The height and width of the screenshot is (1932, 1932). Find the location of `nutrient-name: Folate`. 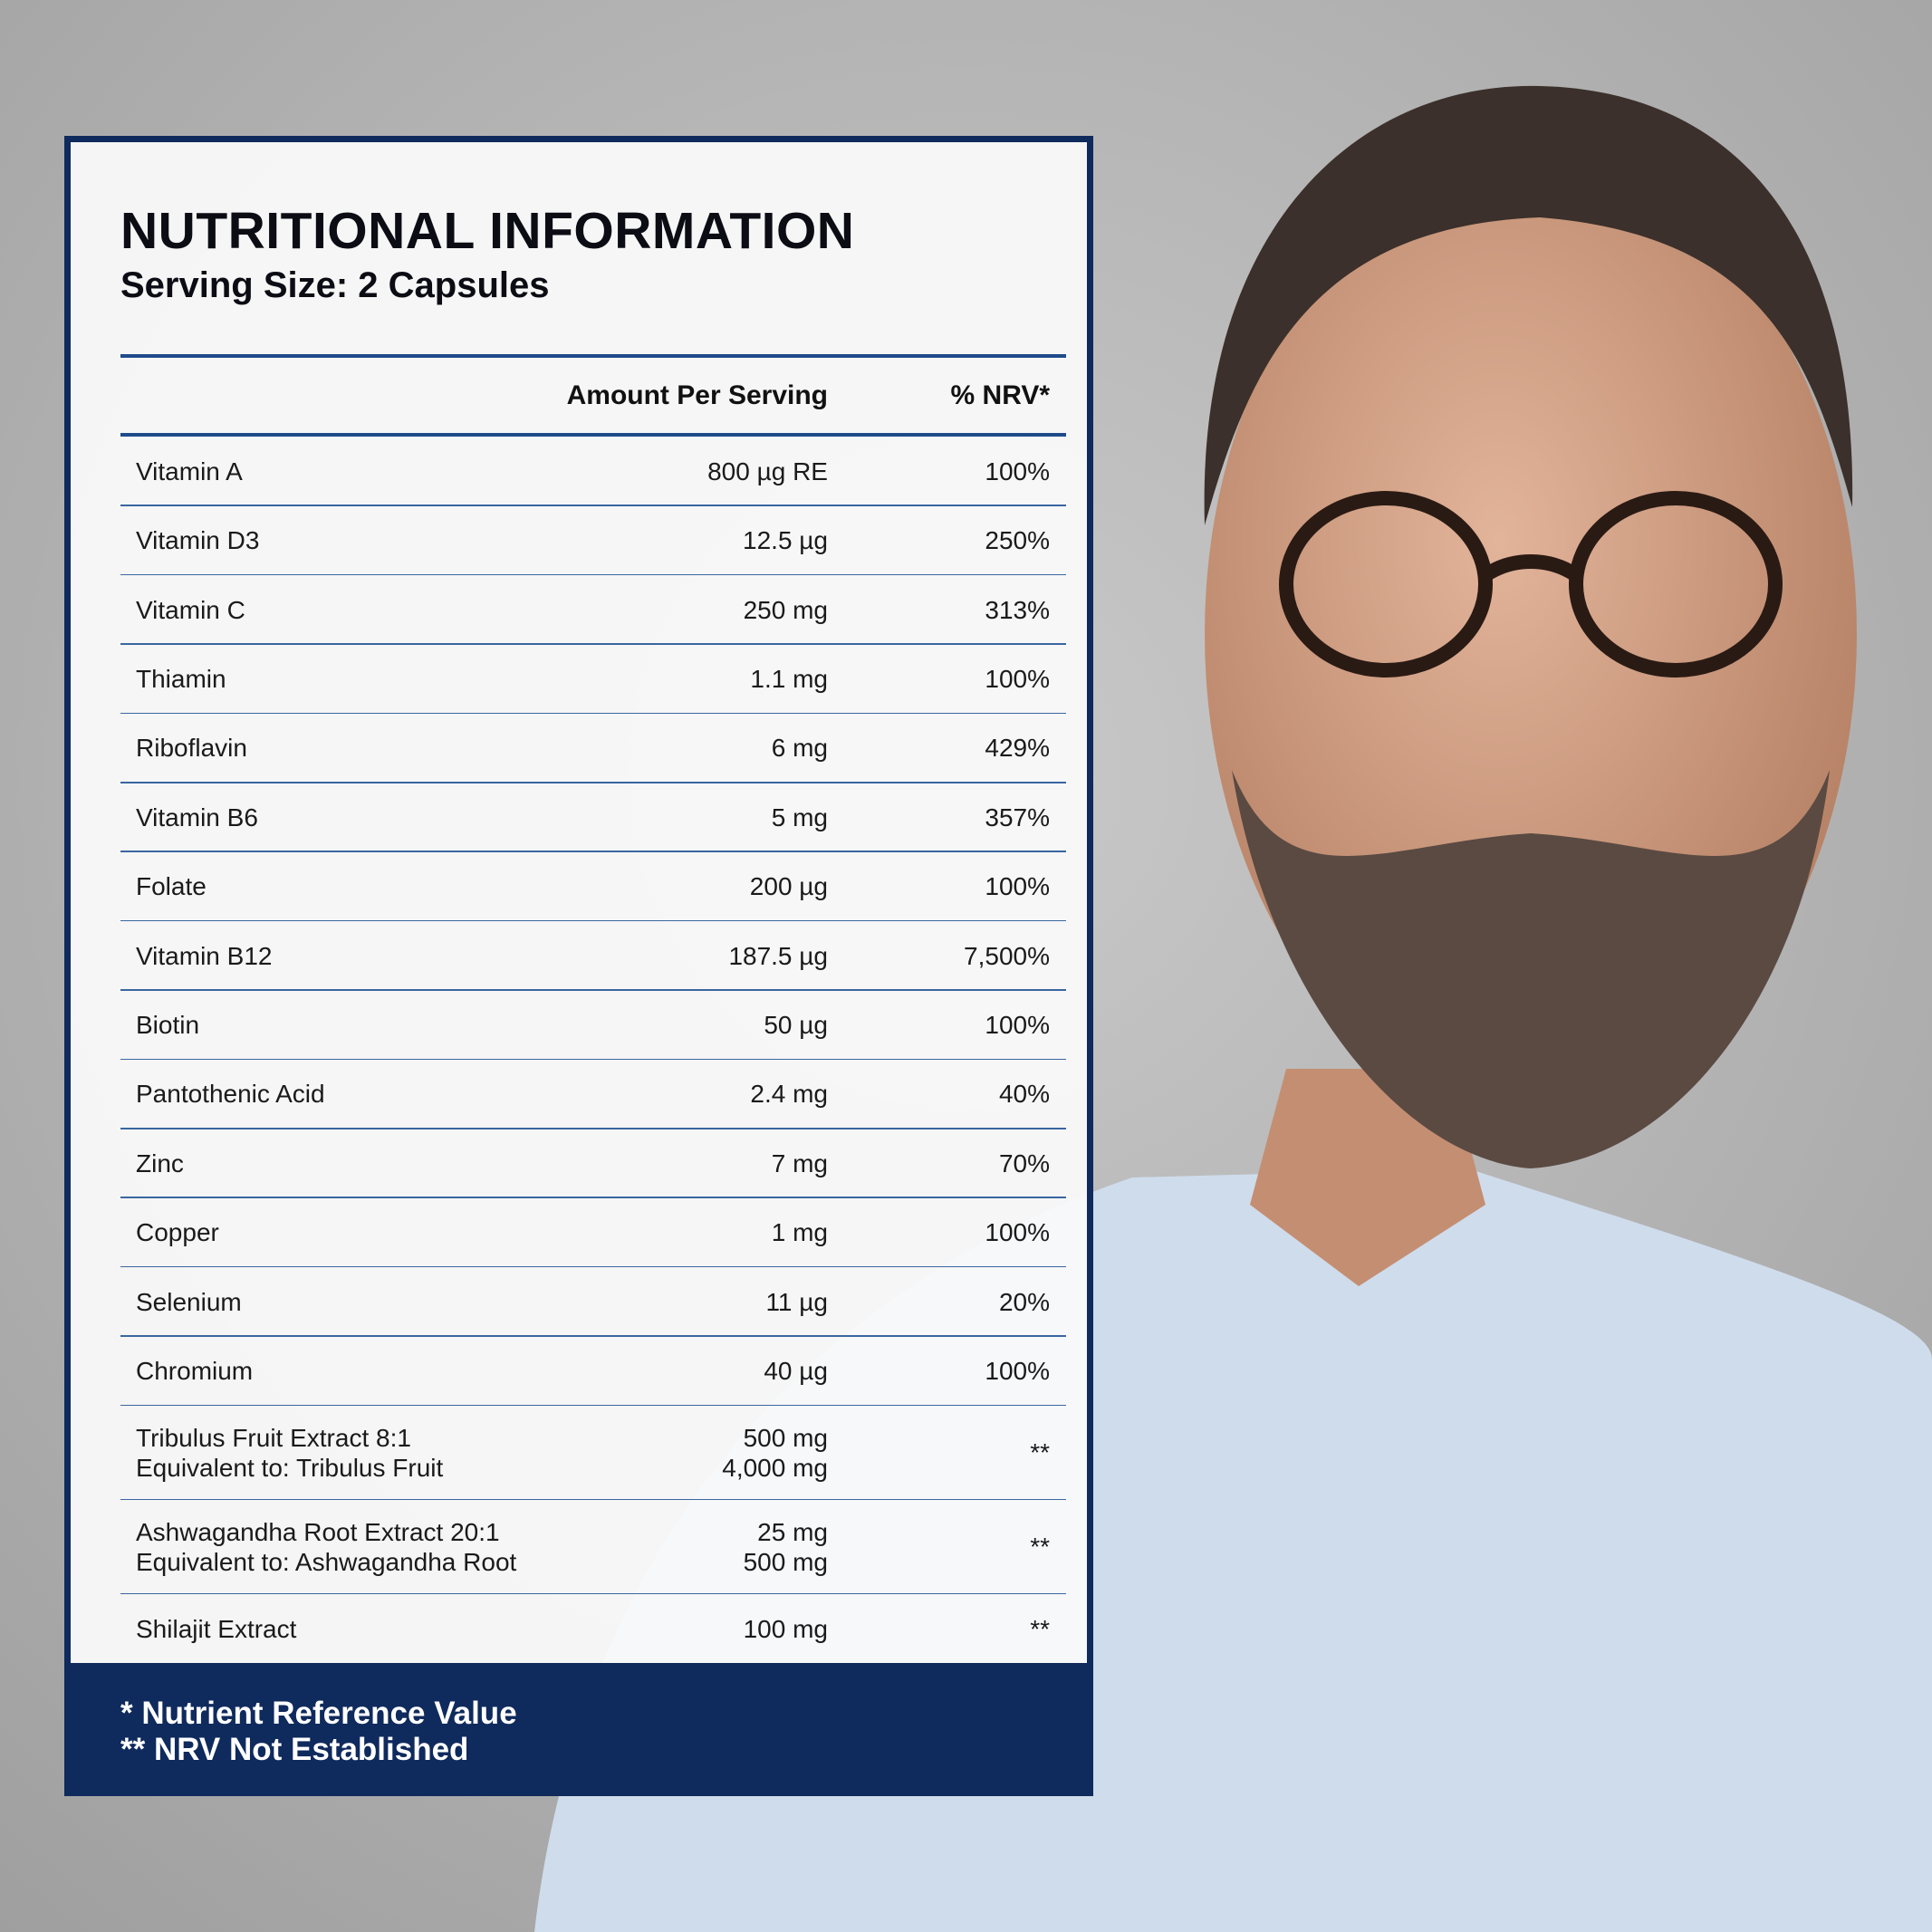

nutrient-name: Folate is located at coordinates (171, 886).